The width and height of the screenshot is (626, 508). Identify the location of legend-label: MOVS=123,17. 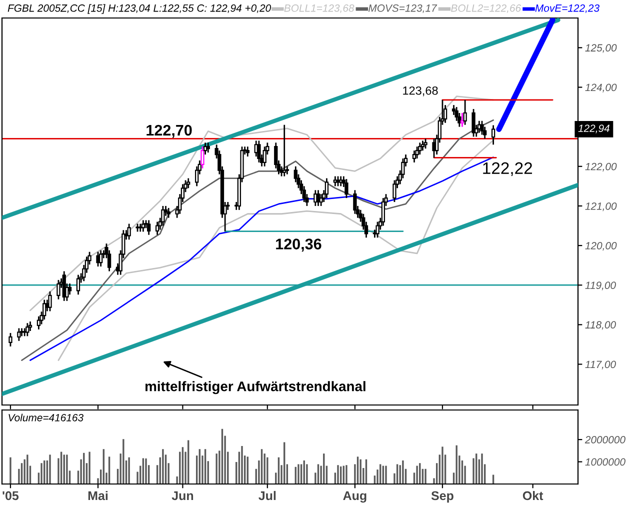
(403, 9).